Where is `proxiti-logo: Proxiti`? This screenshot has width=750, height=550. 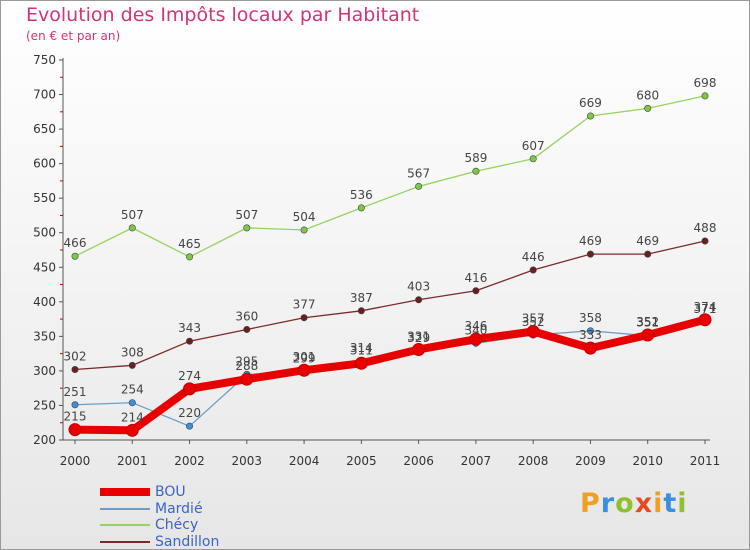 proxiti-logo: Proxiti is located at coordinates (634, 503).